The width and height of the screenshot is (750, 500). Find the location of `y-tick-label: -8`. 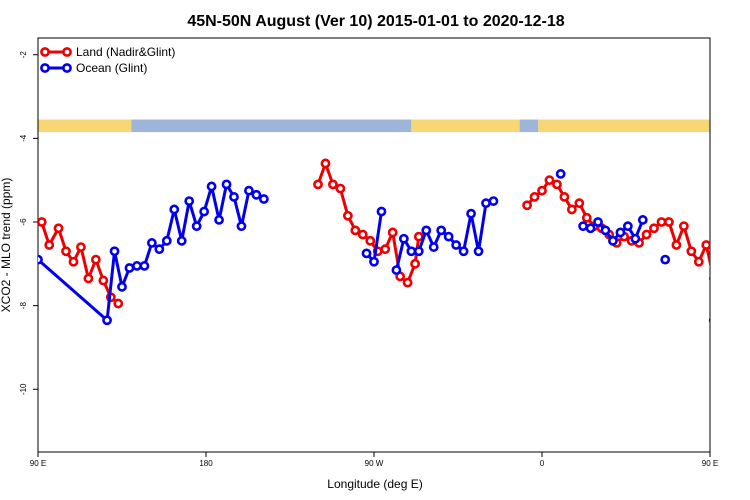

y-tick-label: -8 is located at coordinates (23, 306).